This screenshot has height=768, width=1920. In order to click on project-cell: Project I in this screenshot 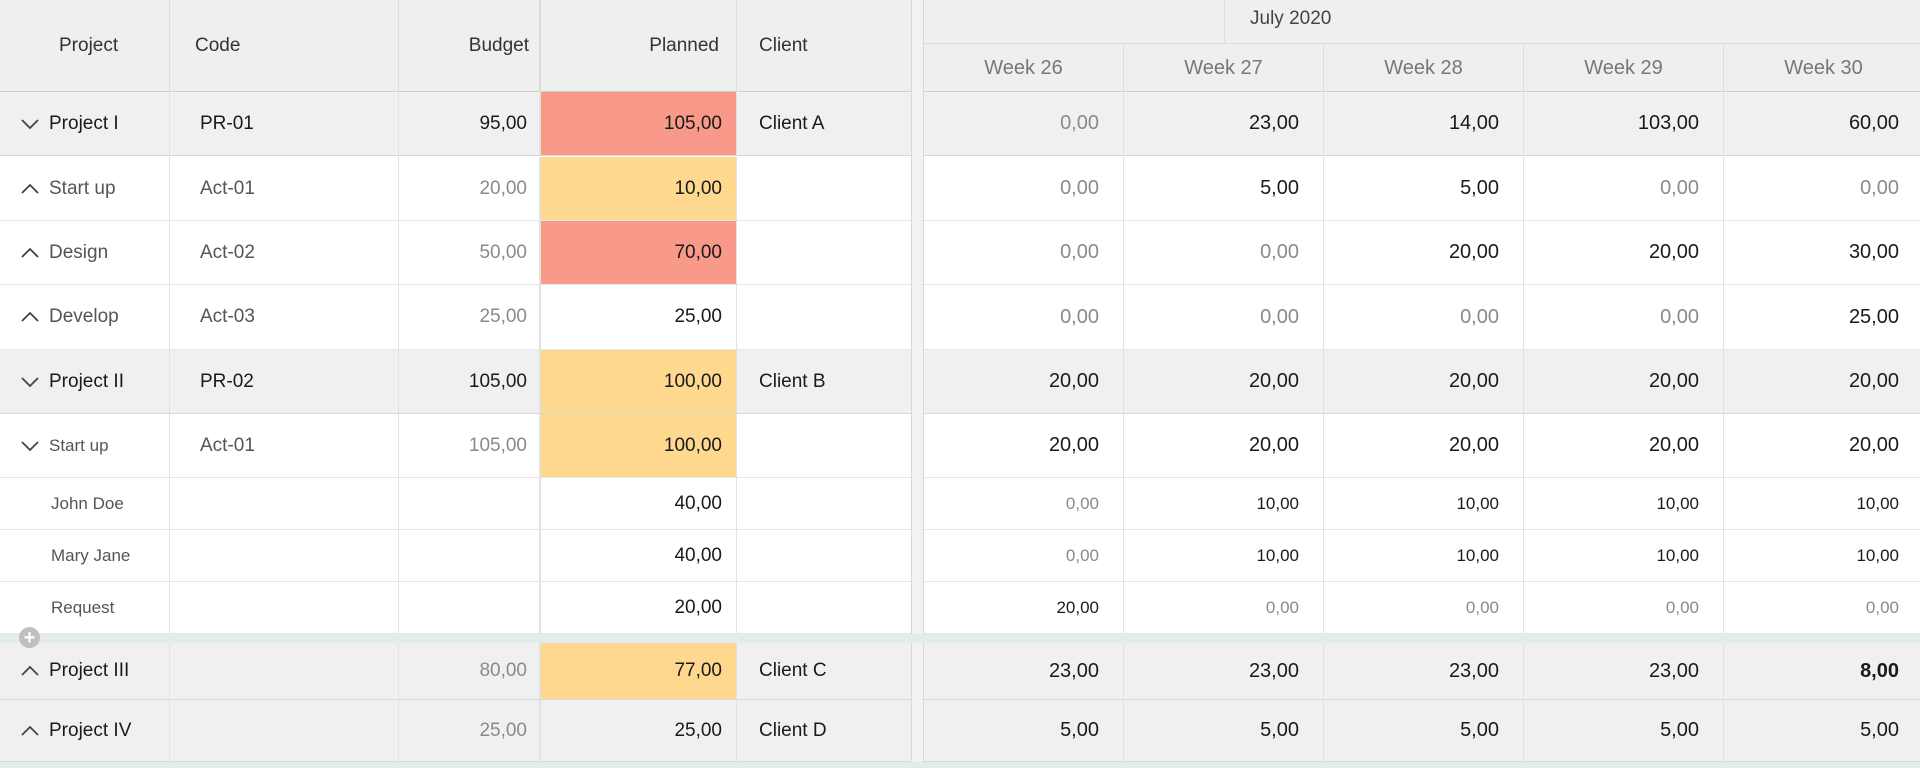, I will do `click(85, 123)`.